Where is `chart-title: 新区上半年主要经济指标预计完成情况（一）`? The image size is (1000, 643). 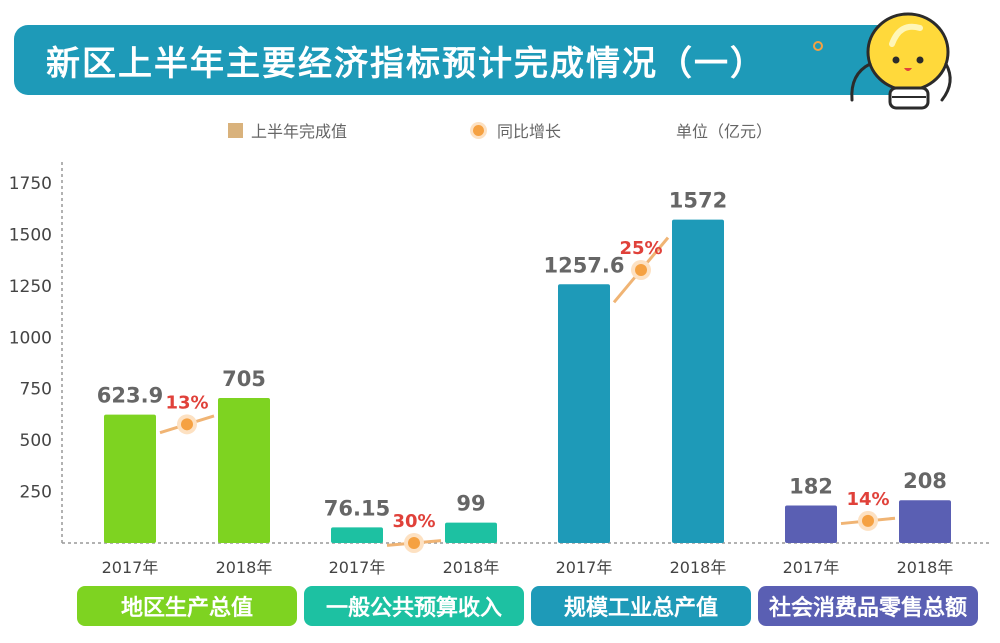 chart-title: 新区上半年主要经济指标预计完成情况（一） is located at coordinates (406, 63).